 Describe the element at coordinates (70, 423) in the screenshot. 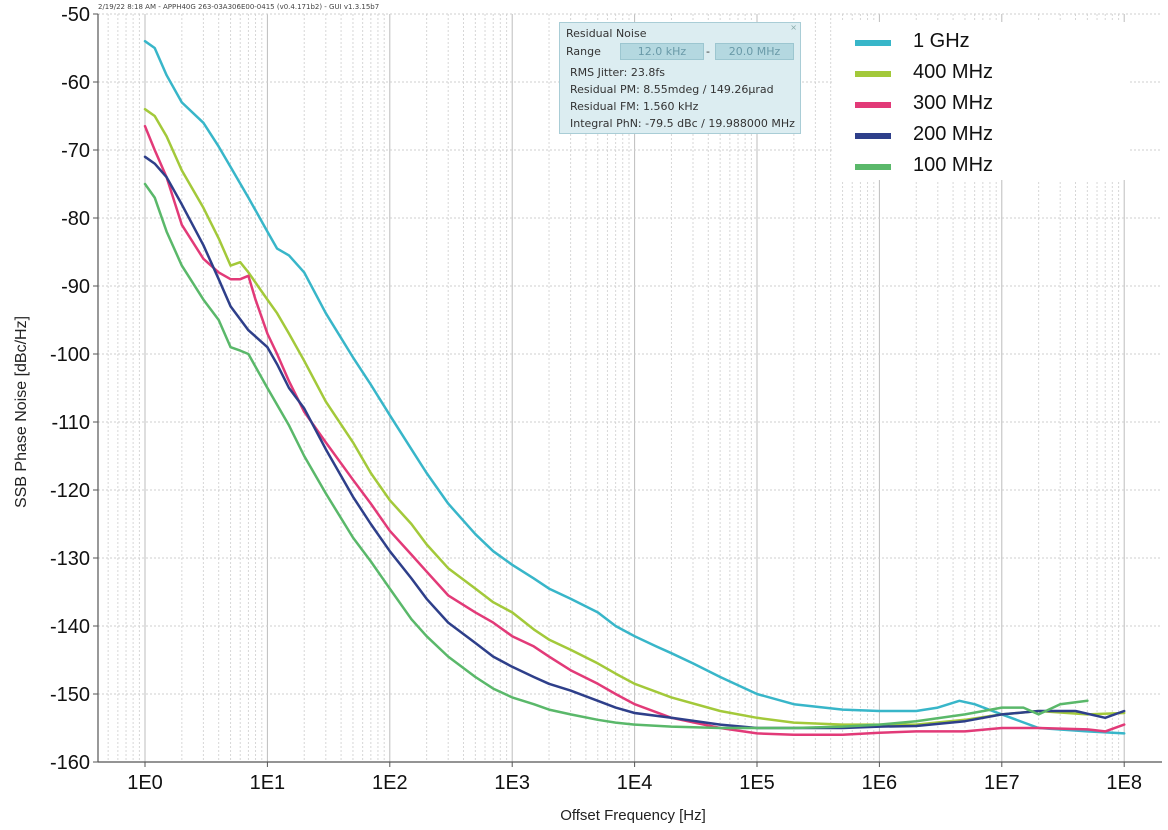

I see `y-tick-label: -110` at that location.